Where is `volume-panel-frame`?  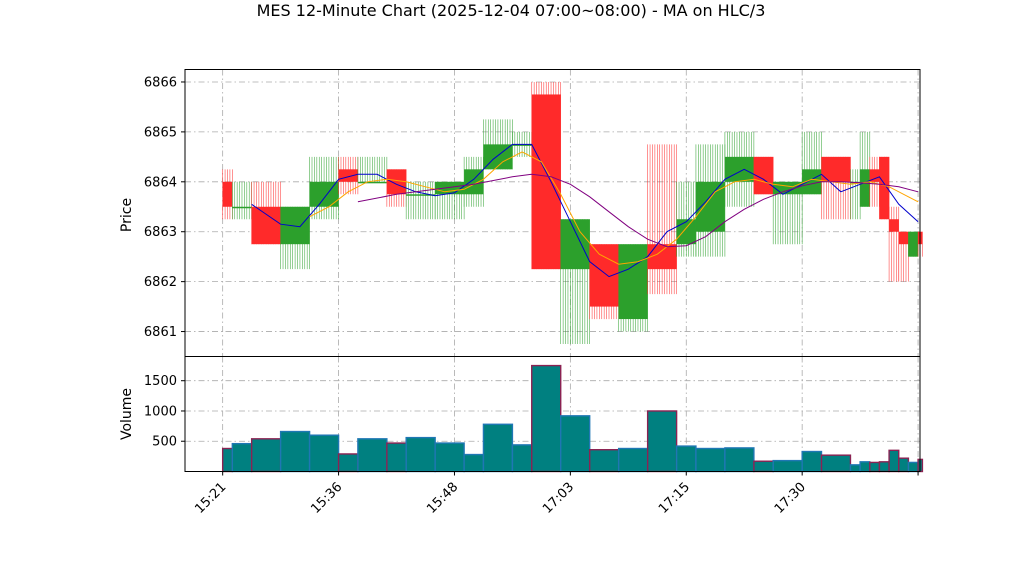
volume-panel-frame is located at coordinates (552, 414).